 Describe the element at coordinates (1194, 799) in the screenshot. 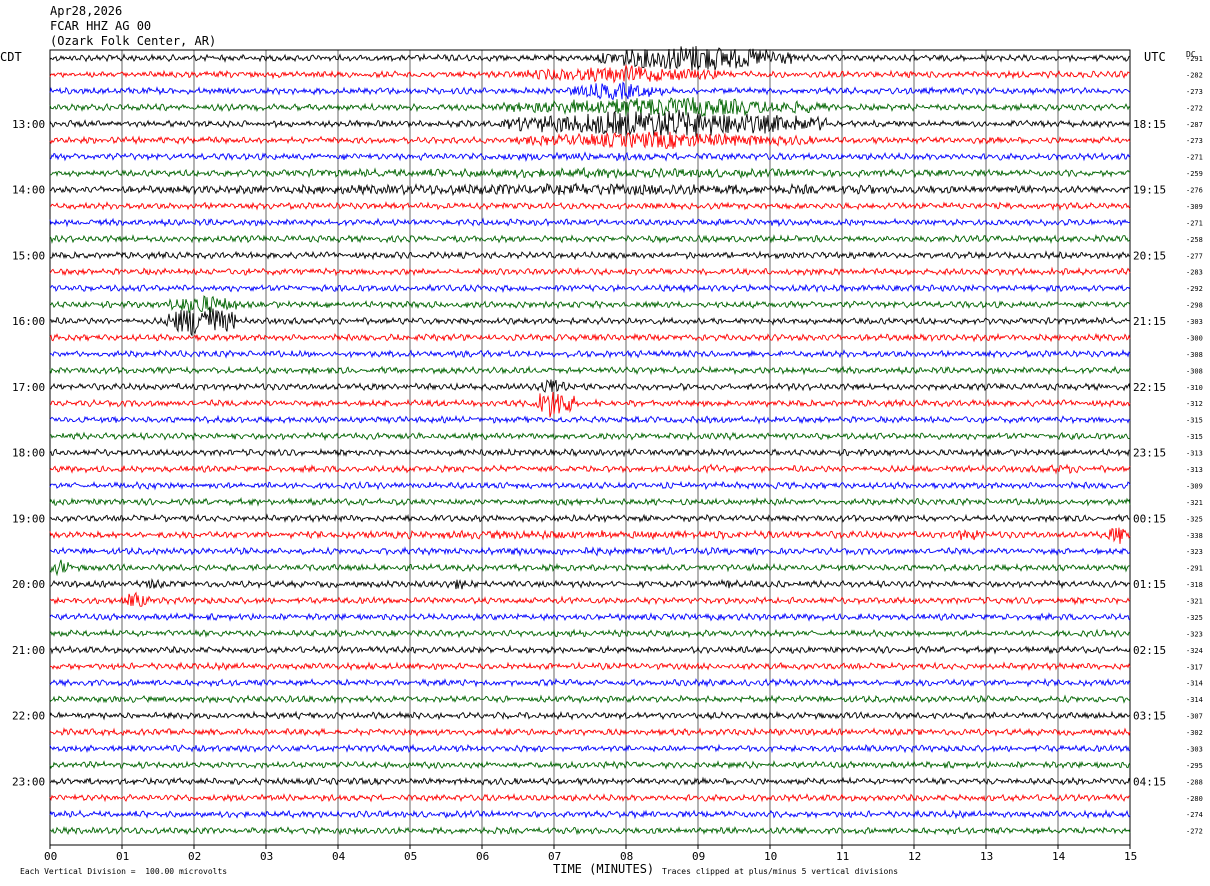

I see `dc-offset-label: -280` at that location.